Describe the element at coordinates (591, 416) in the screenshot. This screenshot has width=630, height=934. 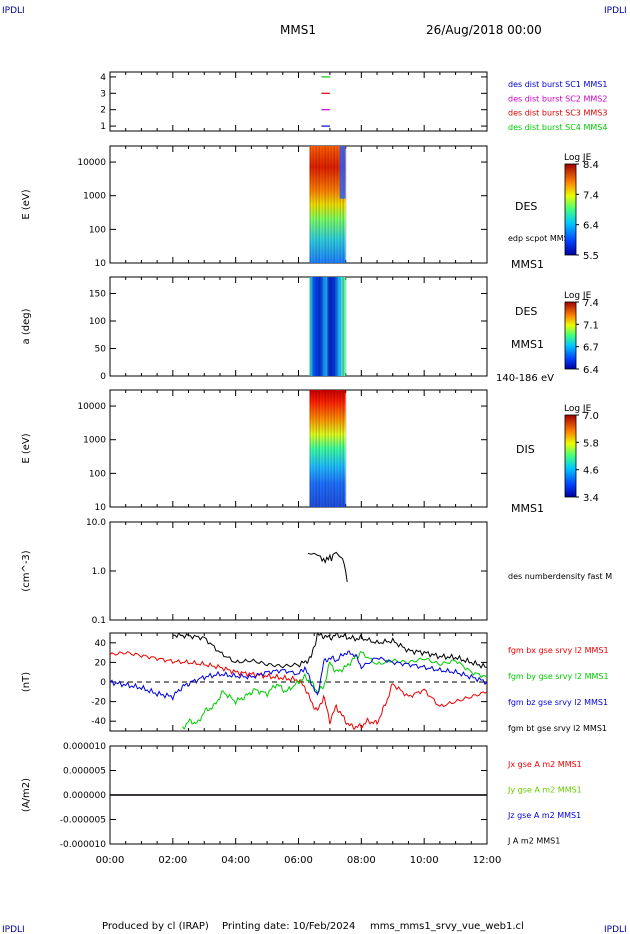
I see `colorbar-tick-label: 7.0` at that location.